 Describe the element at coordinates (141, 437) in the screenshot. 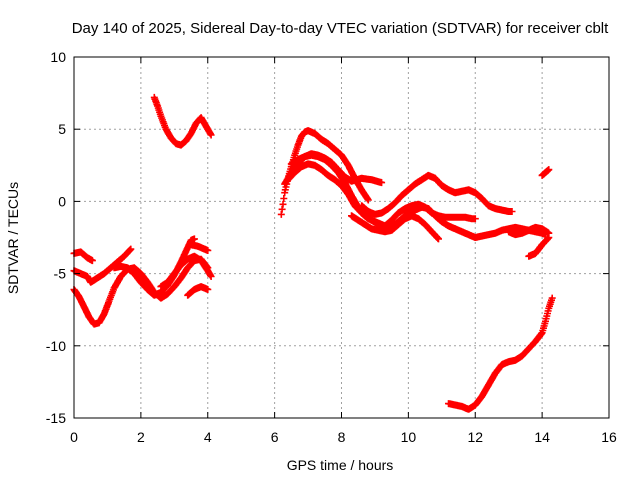

I see `x-tick-label: 2` at that location.